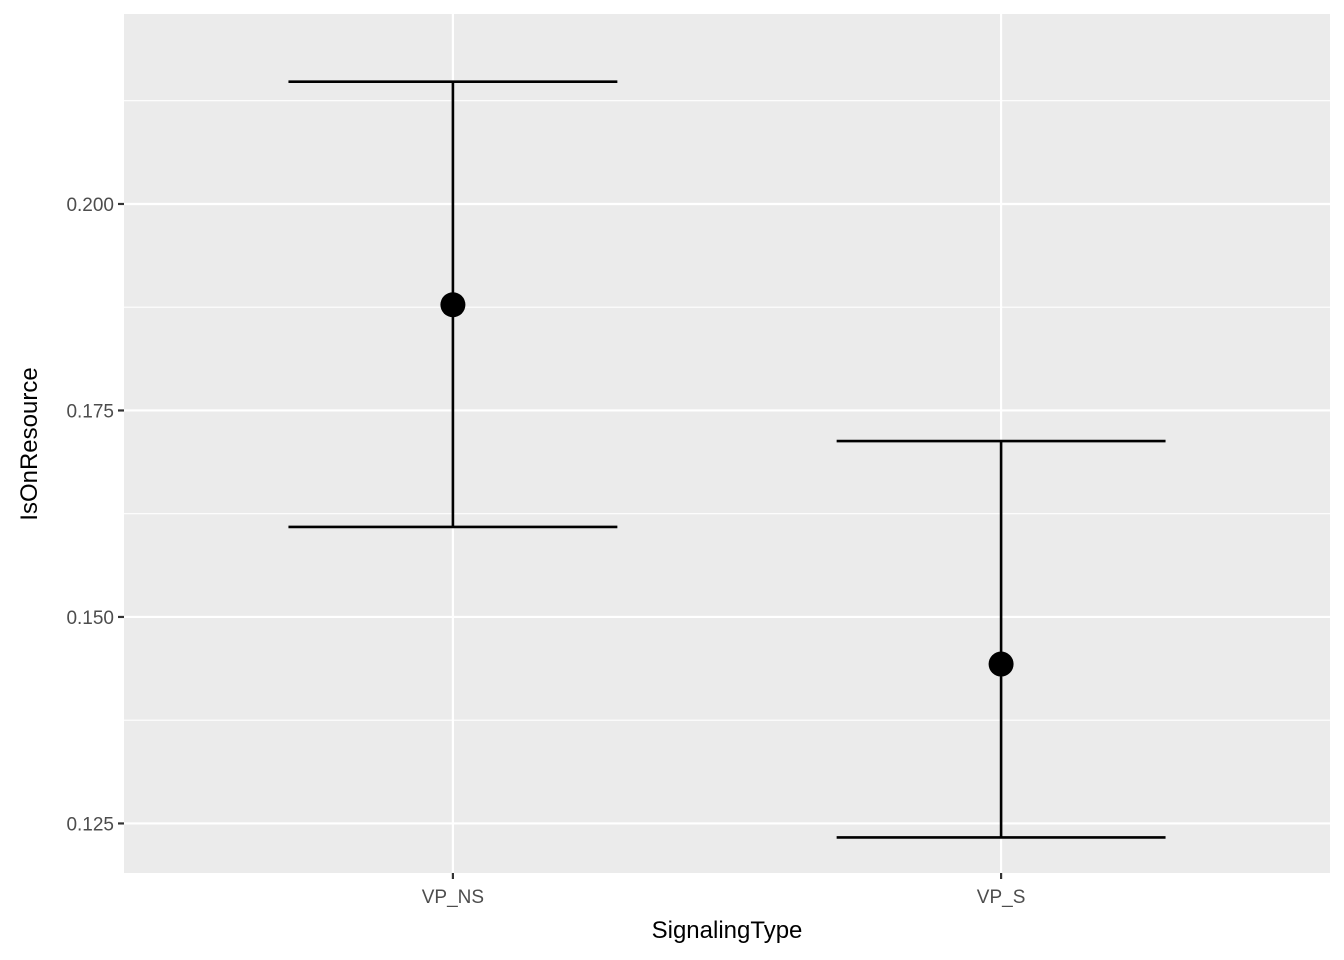  Describe the element at coordinates (724, 890) in the screenshot. I see `x-axis: VP_NS VP_S` at that location.